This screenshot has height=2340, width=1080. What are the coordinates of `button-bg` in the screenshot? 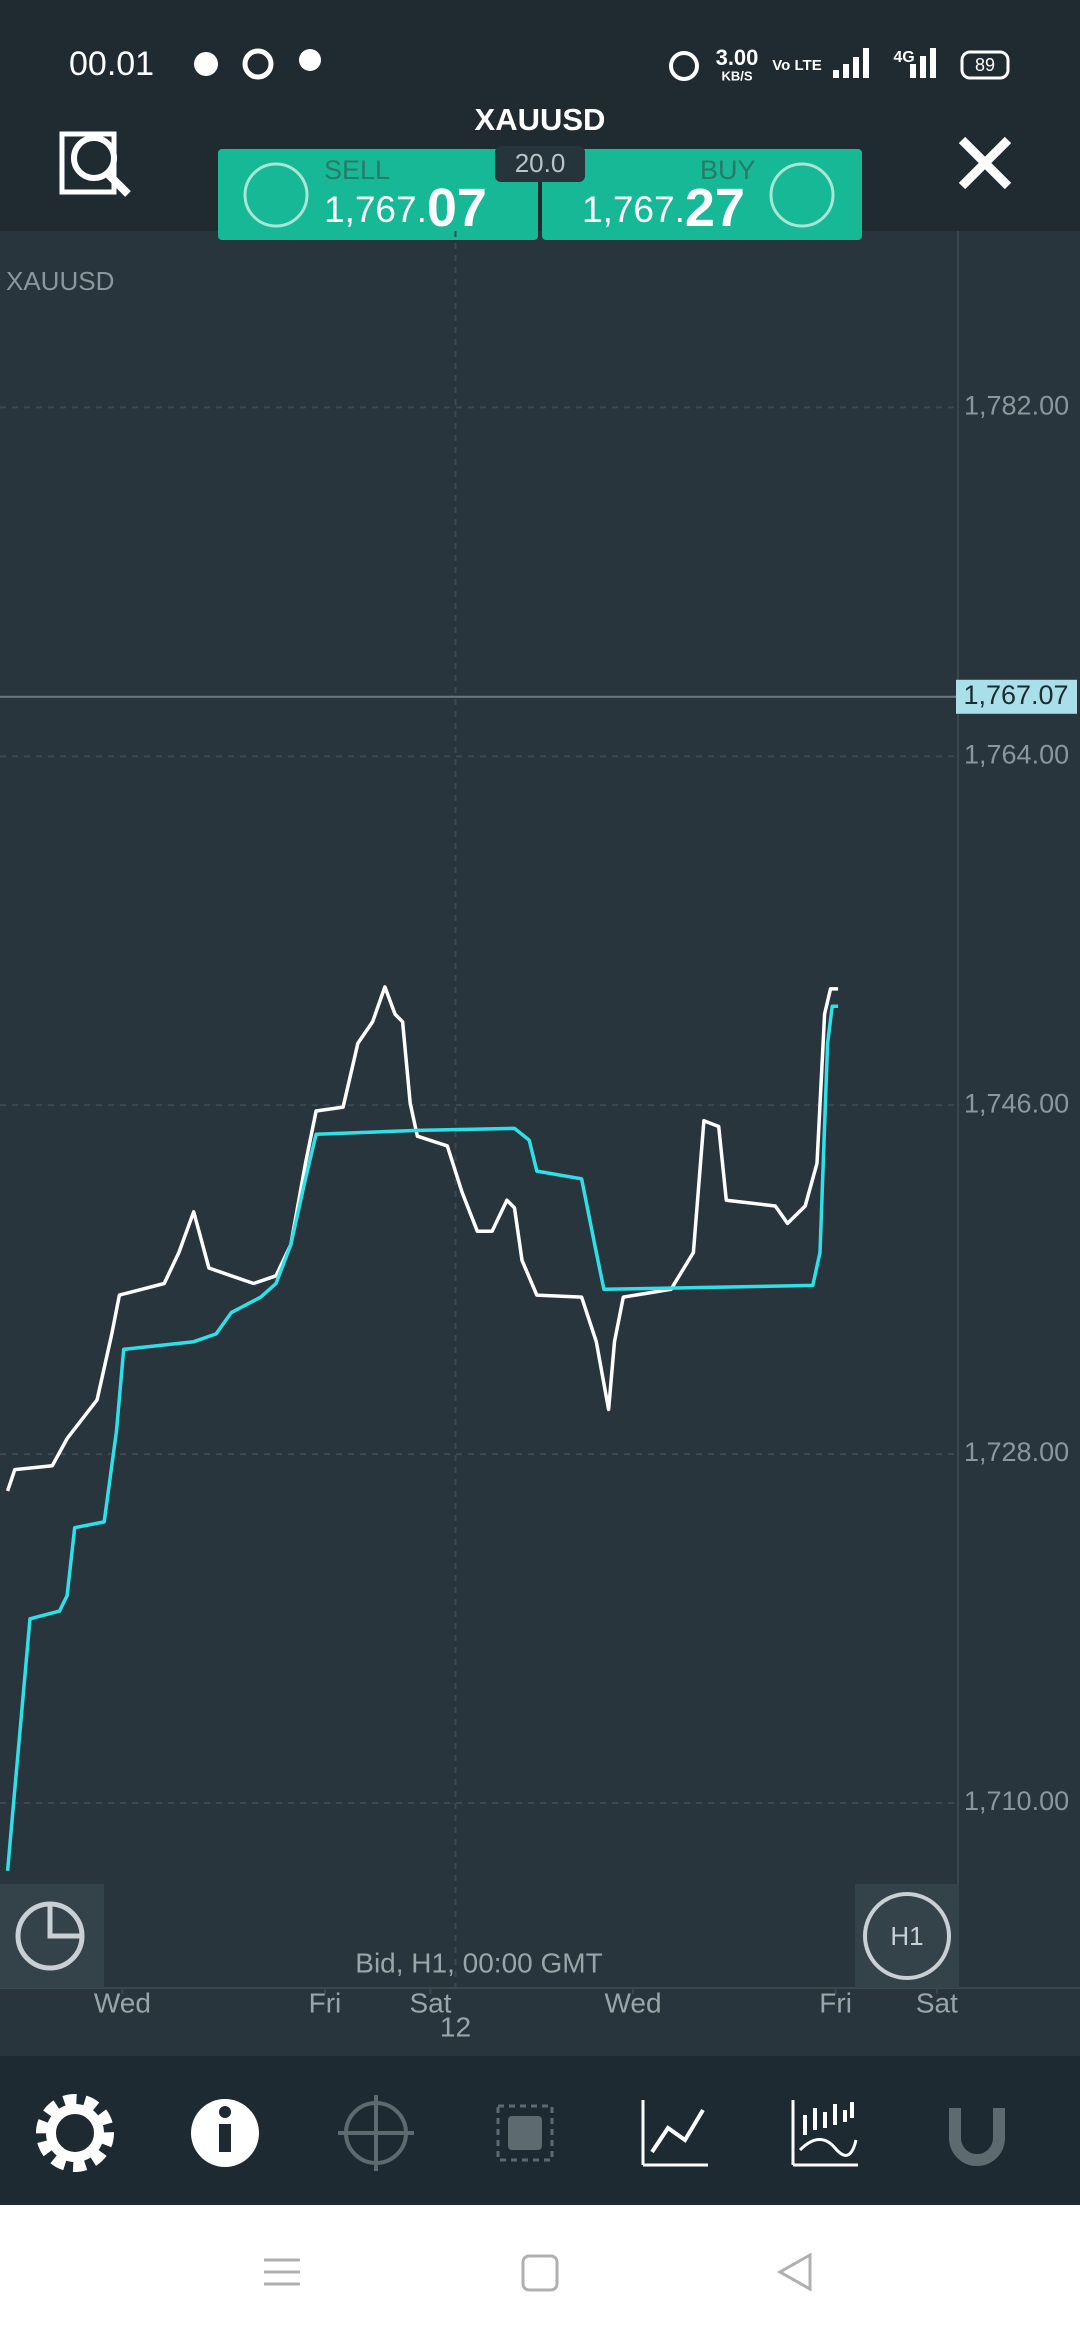 It's located at (907, 1936).